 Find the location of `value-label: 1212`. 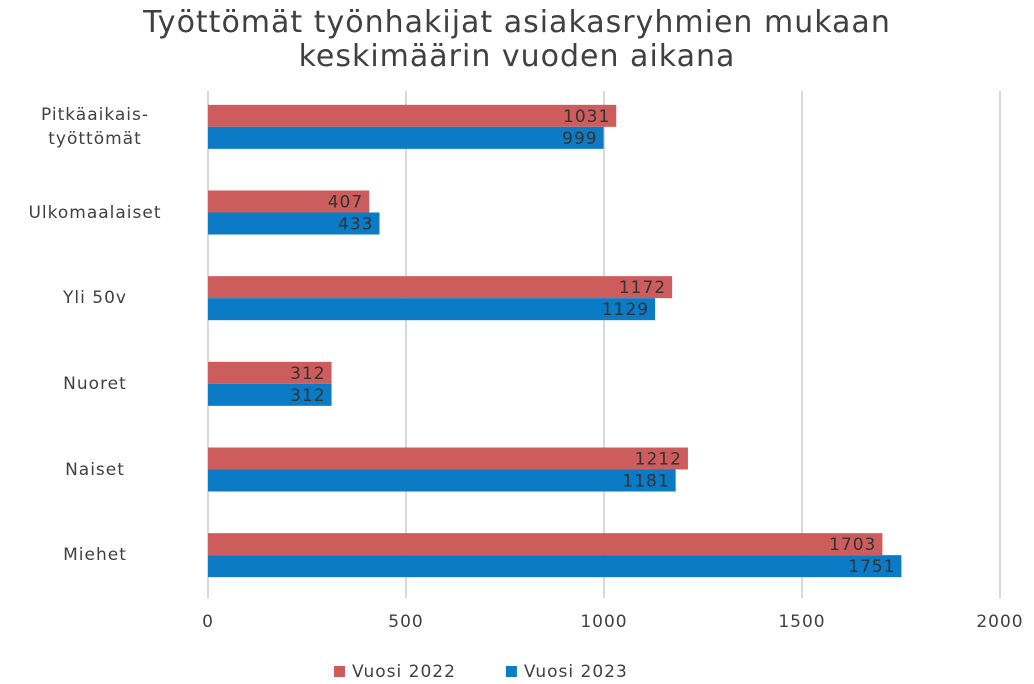

value-label: 1212 is located at coordinates (658, 460).